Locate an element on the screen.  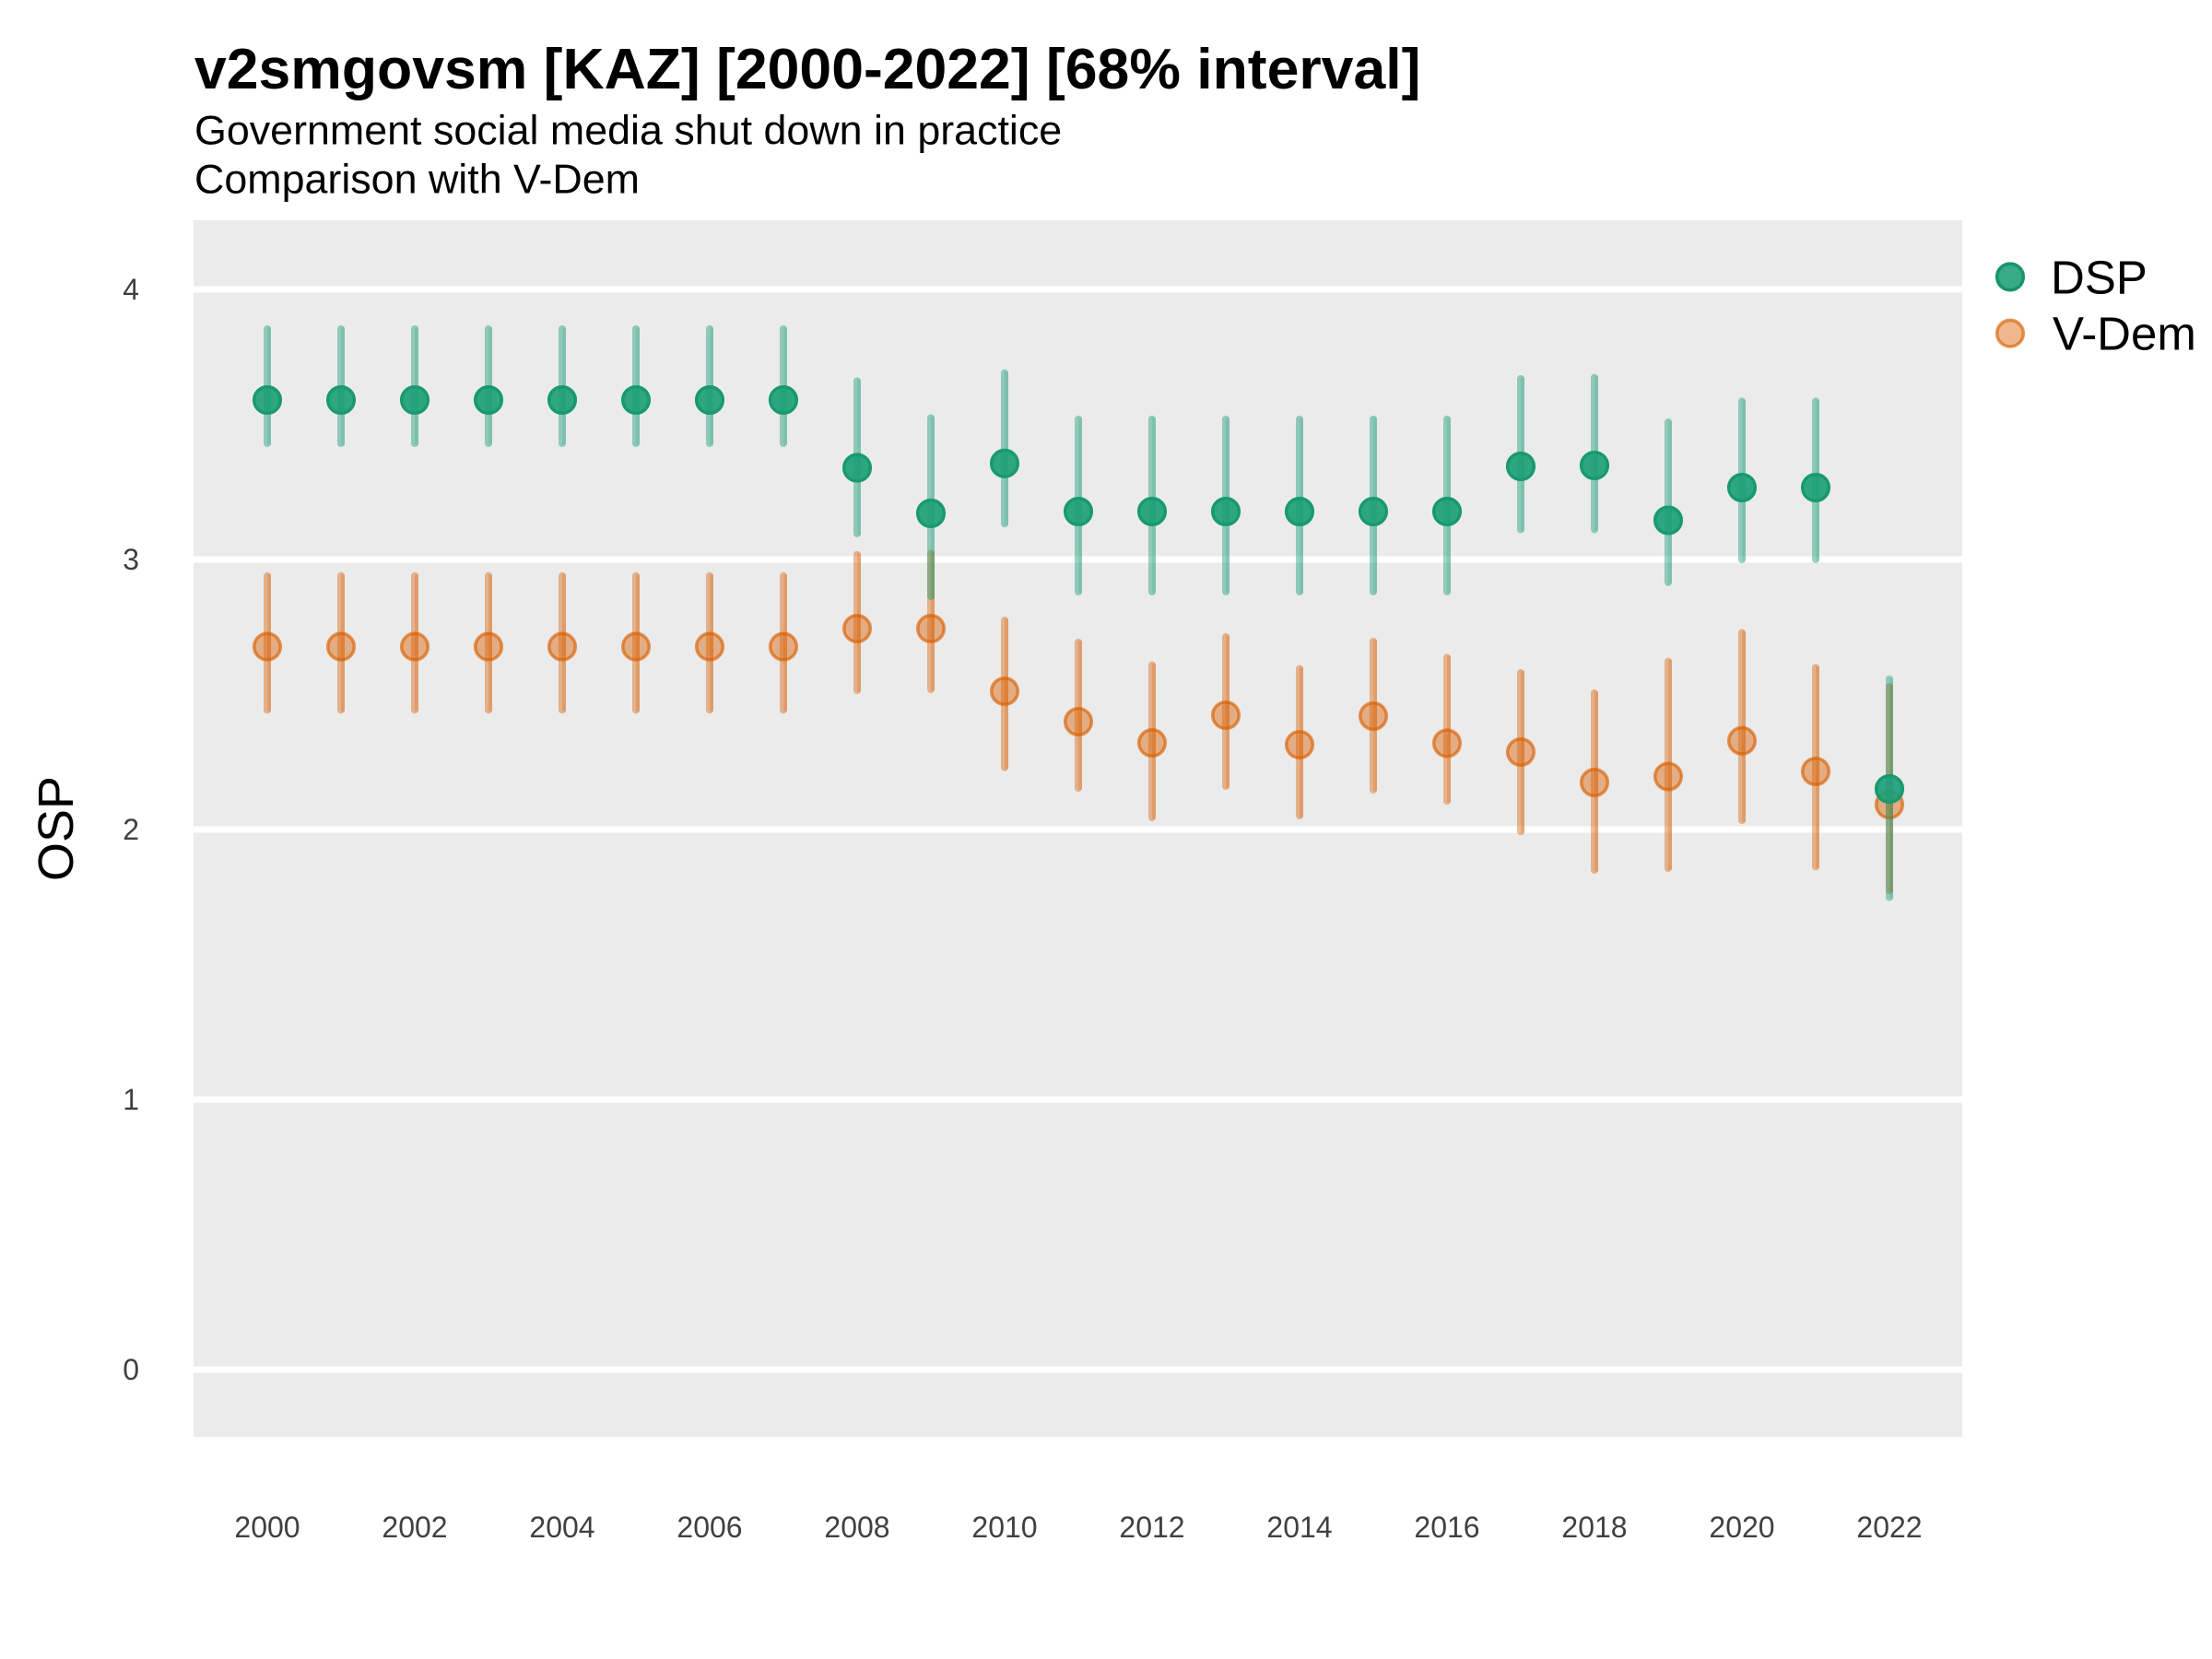
svg-text: 2012 is located at coordinates (1151, 1527).